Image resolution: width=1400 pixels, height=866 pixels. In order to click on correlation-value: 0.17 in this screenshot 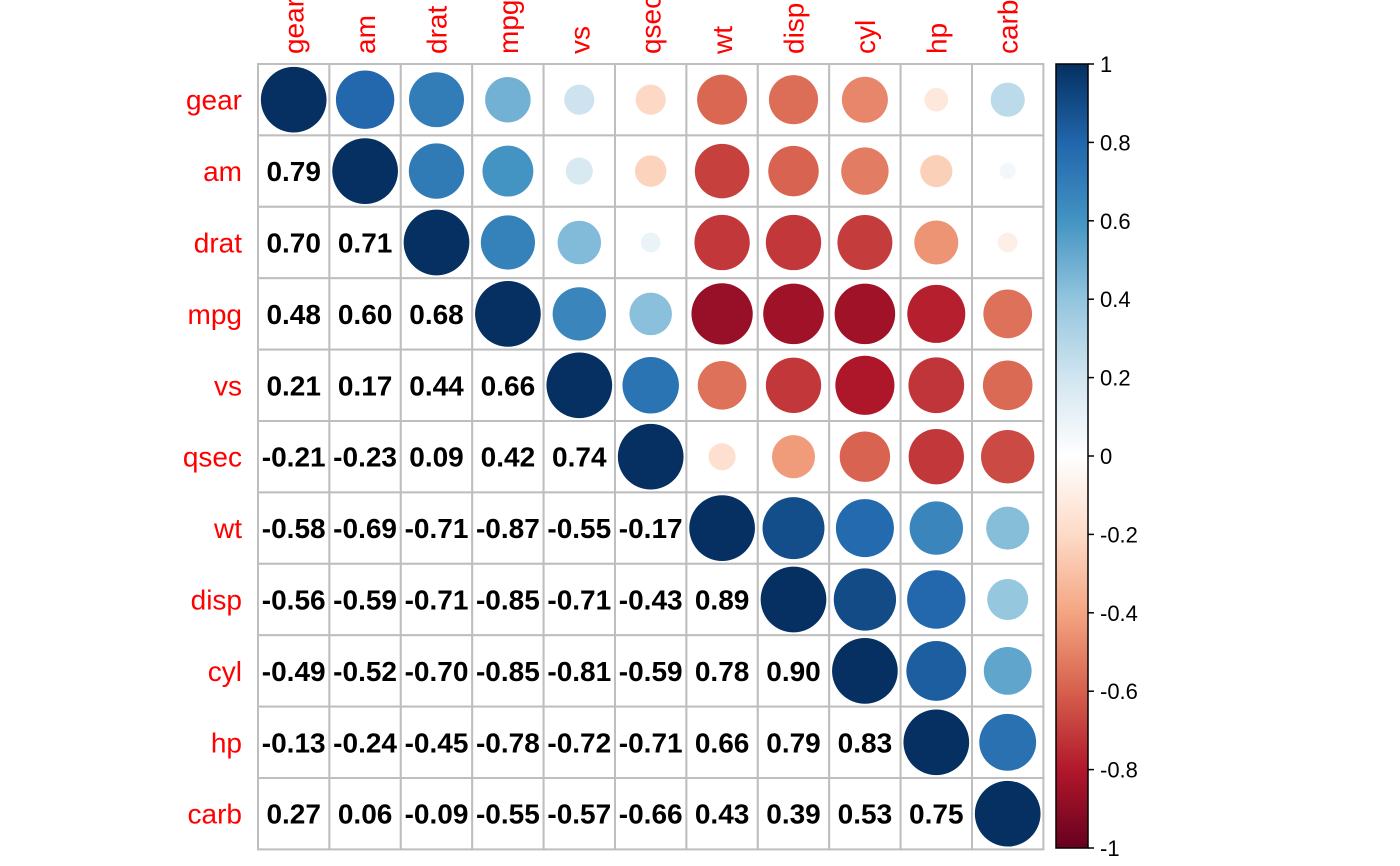, I will do `click(365, 385)`.